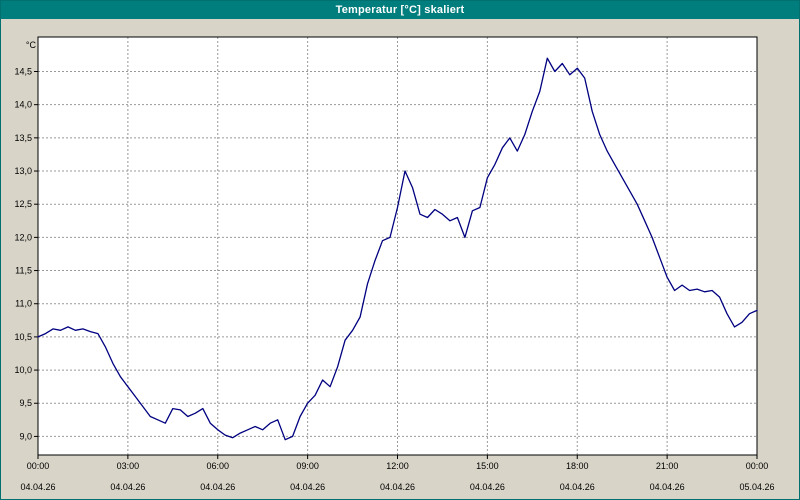  I want to click on svg-text: 18:00, so click(577, 466).